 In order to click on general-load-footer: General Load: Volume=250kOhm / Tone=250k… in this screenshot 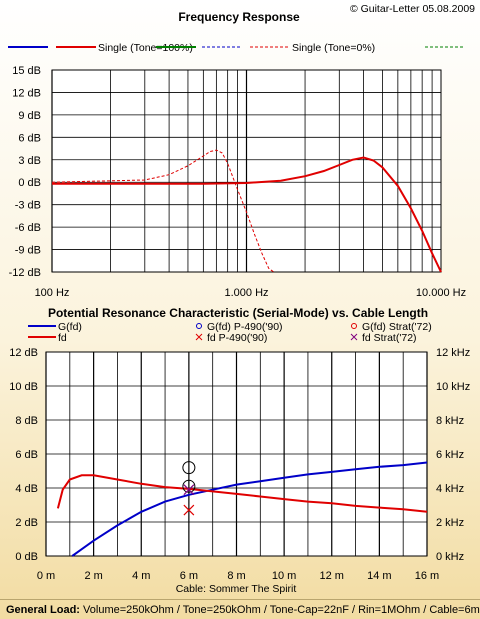, I will do `click(240, 609)`.